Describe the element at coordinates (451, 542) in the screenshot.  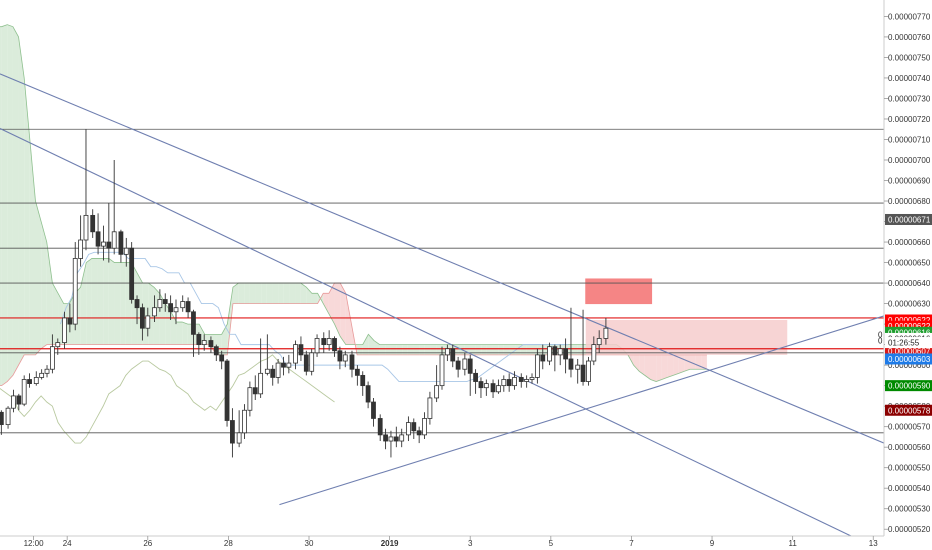
I see `time-axis: 12:00 24 26 28 30 2019 3 5 7 9 11 13` at that location.